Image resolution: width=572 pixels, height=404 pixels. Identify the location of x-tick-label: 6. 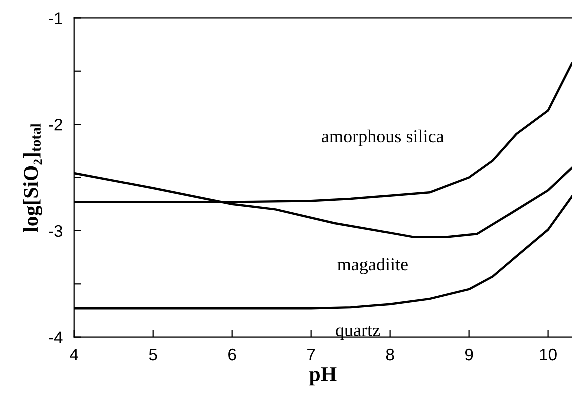
(232, 354).